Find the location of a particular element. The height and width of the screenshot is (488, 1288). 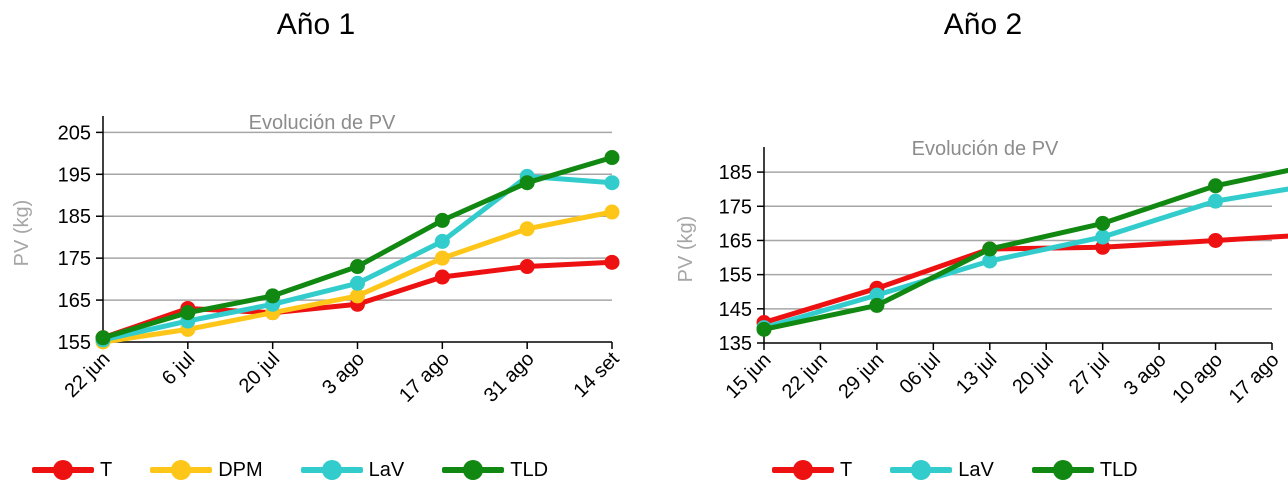

legend-item-DPM: DPM is located at coordinates (206, 470).